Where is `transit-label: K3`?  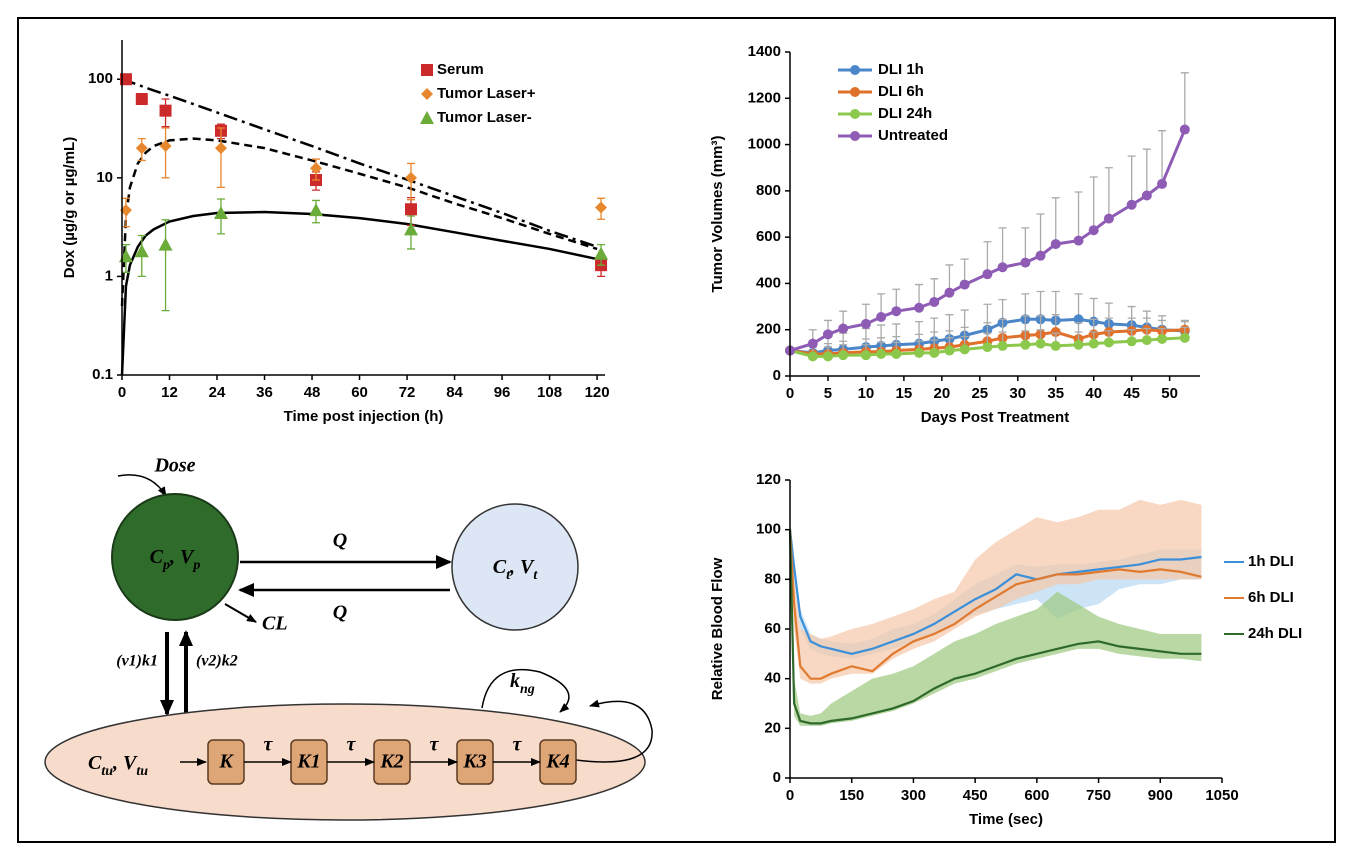
transit-label: K3 is located at coordinates (474, 762).